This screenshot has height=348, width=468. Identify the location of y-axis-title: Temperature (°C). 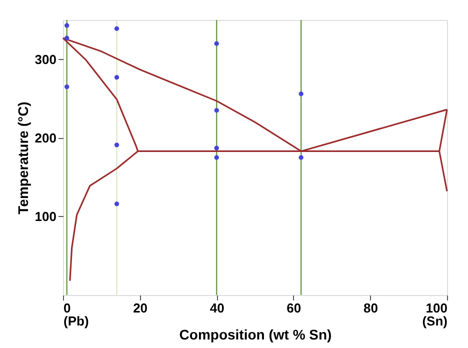
(22, 158).